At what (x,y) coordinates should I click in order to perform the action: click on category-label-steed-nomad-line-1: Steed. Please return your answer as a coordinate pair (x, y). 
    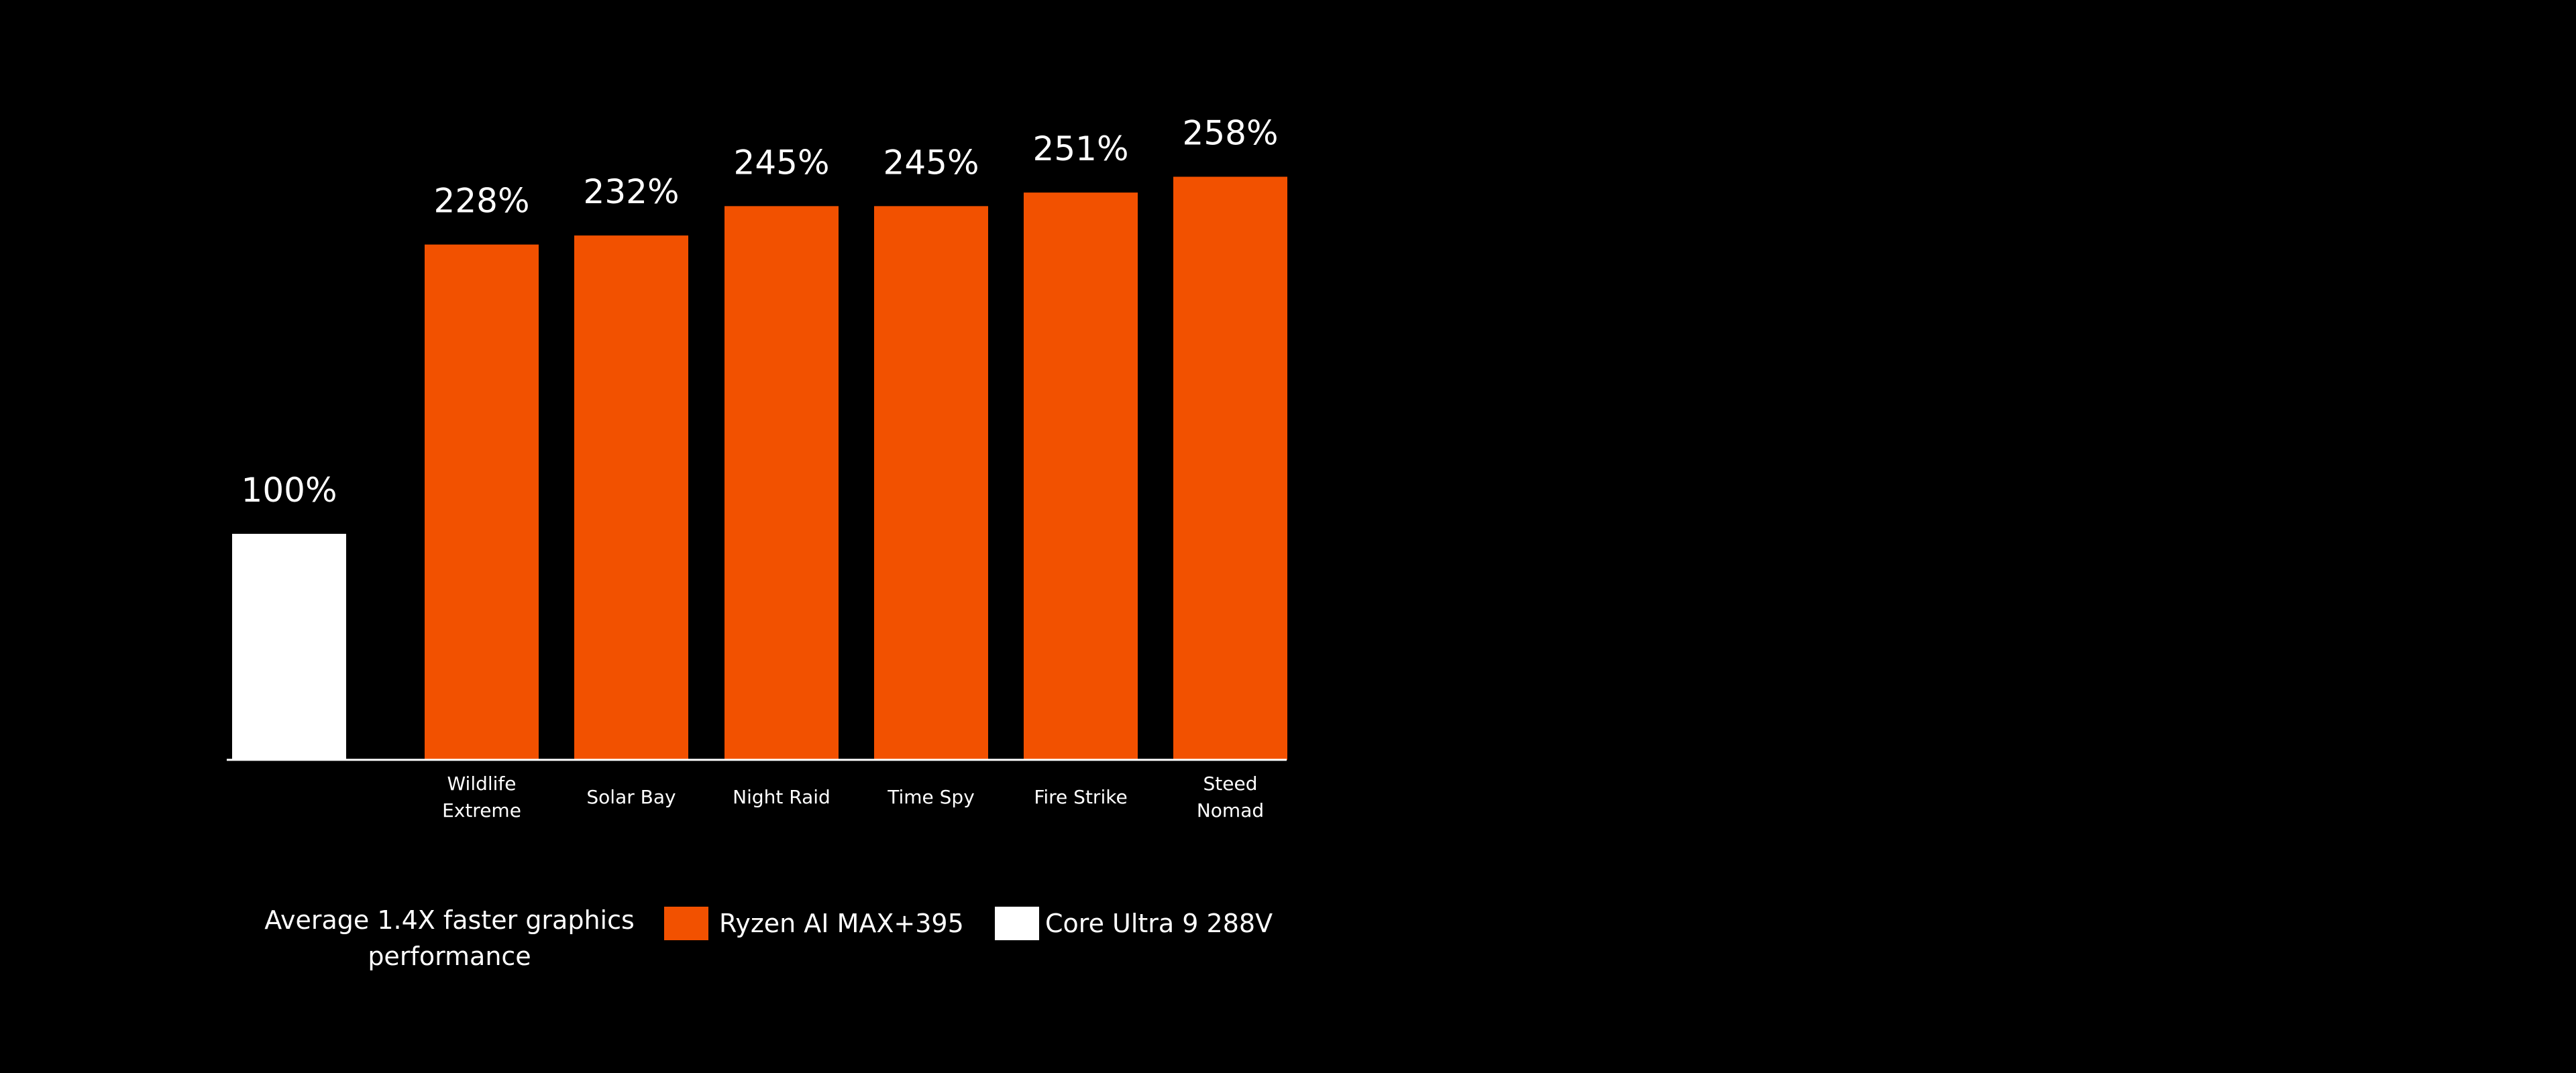
    Looking at the image, I should click on (1230, 784).